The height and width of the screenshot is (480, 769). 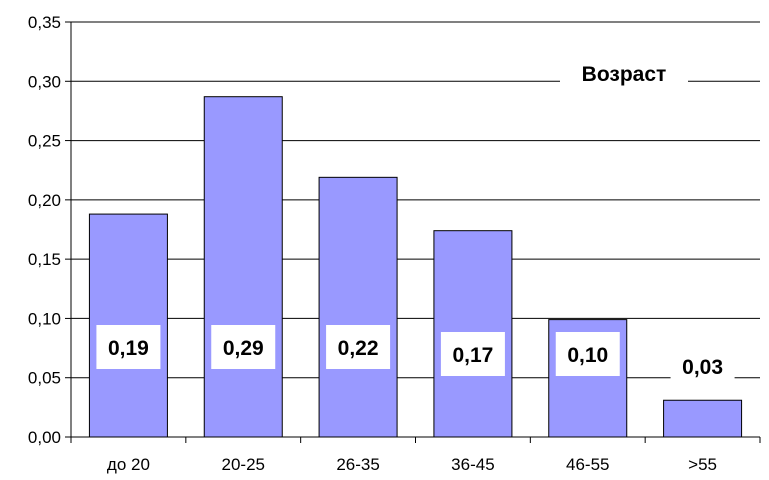 What do you see at coordinates (44, 22) in the screenshot?
I see `y-tick-label: 0,35` at bounding box center [44, 22].